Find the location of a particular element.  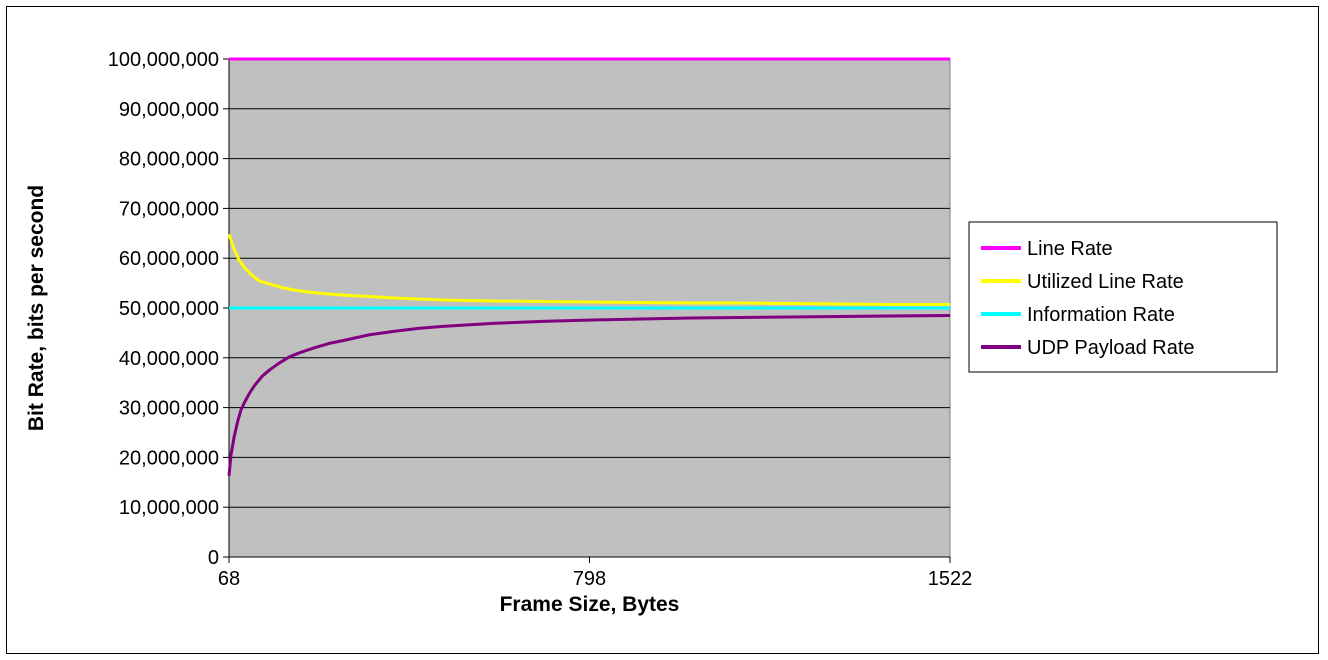

y-tick-label: 70,000,000 is located at coordinates (169, 209).